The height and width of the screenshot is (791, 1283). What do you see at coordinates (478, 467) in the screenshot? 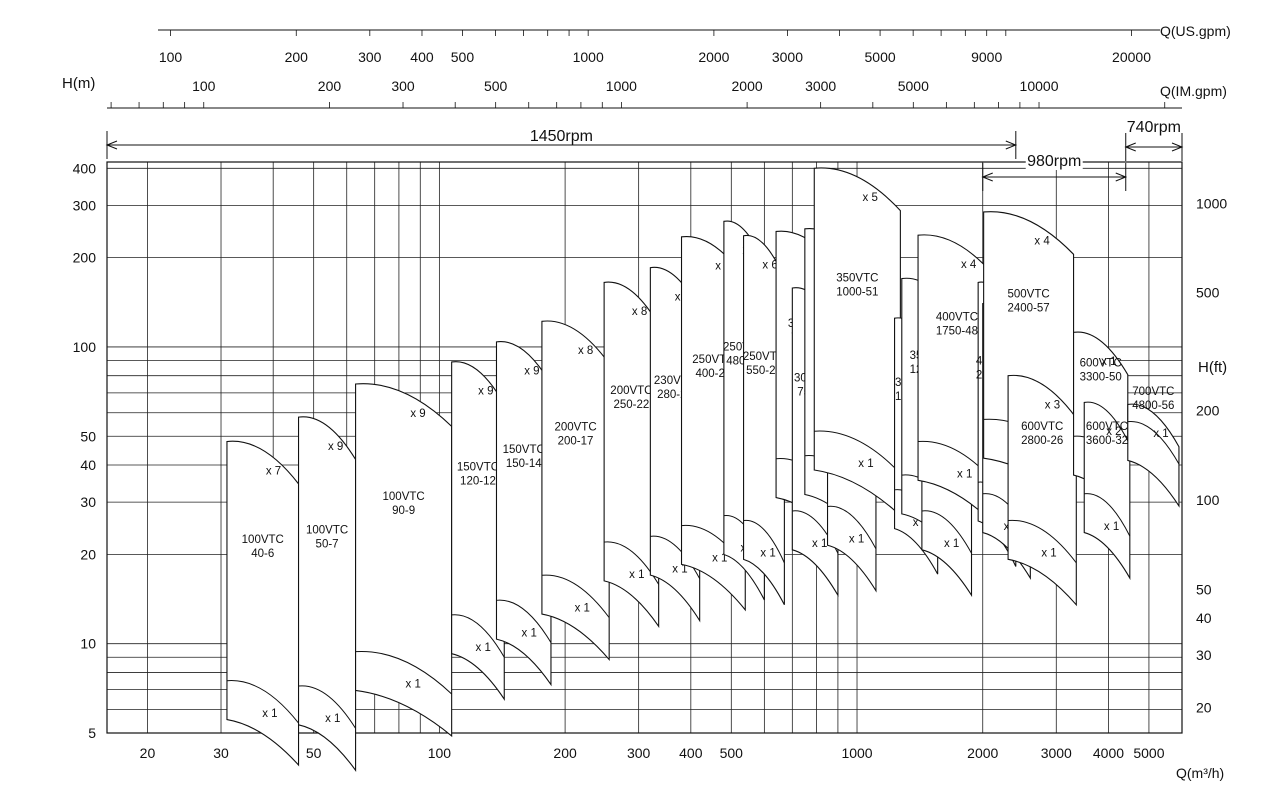
I see `pump-model-label: 150VTC` at bounding box center [478, 467].